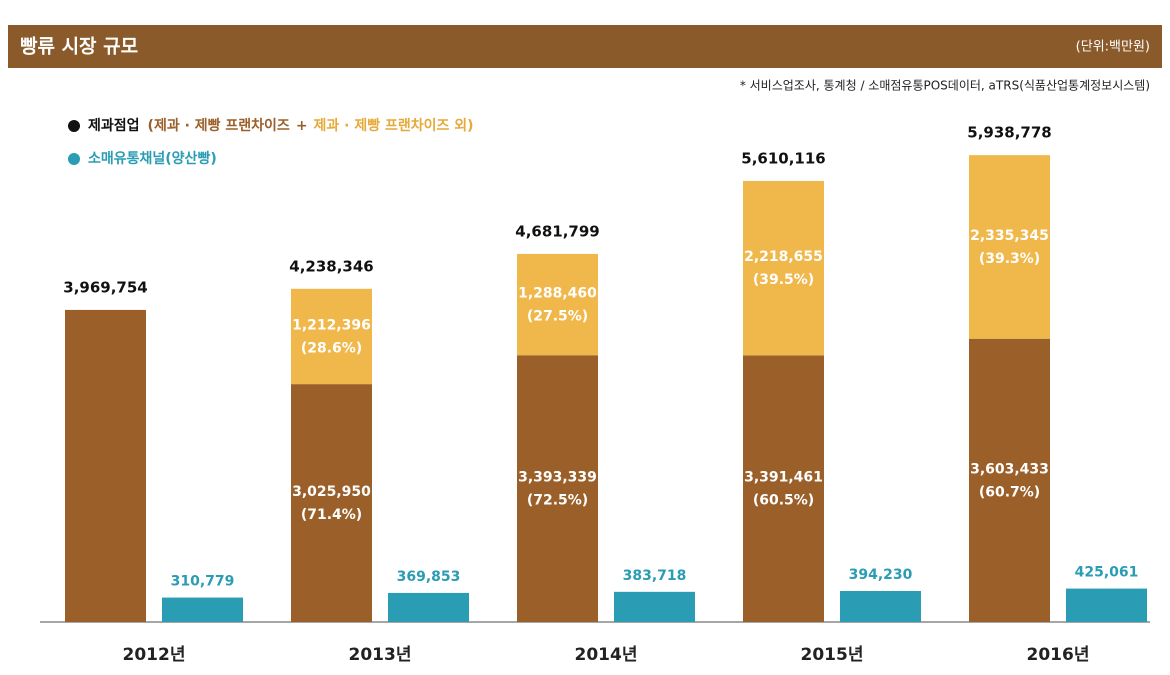 Image resolution: width=1170 pixels, height=675 pixels. What do you see at coordinates (331, 492) in the screenshot?
I see `data-label: 3,025,950` at bounding box center [331, 492].